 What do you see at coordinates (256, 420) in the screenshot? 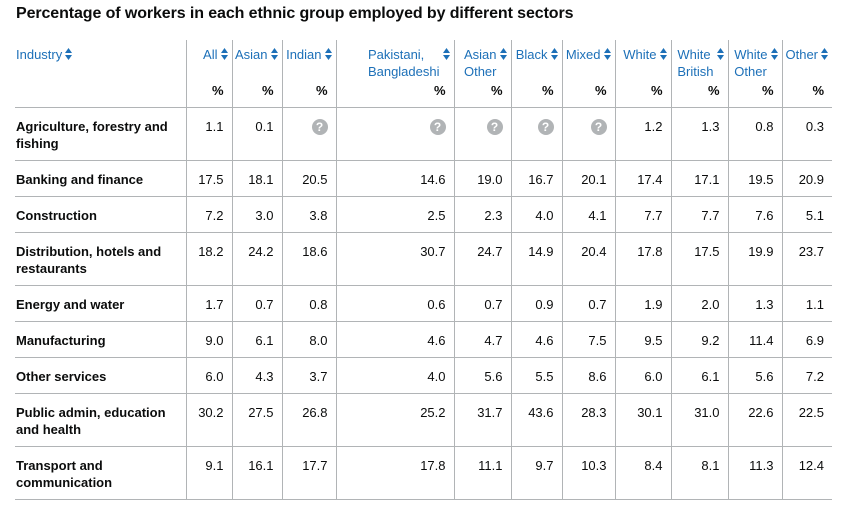
I see `table-cell: 27.5` at bounding box center [256, 420].